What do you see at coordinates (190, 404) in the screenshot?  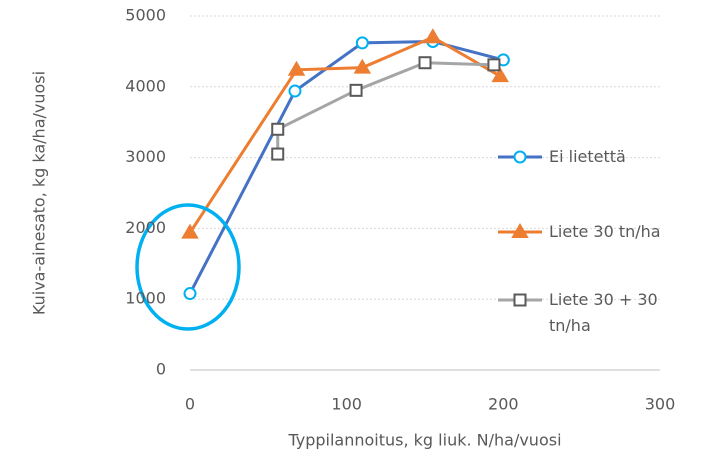 I see `x-tick-label: 0` at bounding box center [190, 404].